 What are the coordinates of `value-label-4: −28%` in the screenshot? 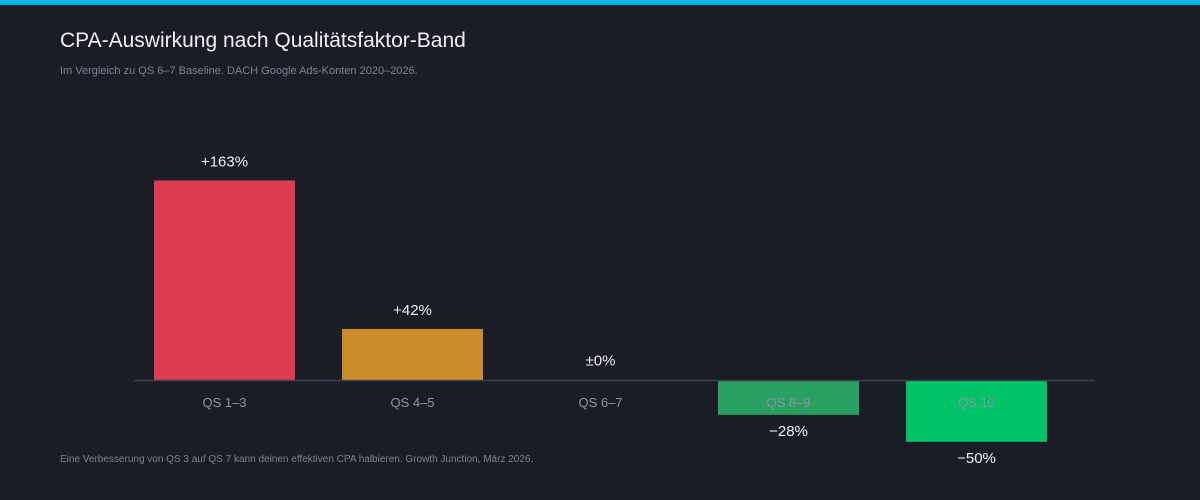 It's located at (788, 431).